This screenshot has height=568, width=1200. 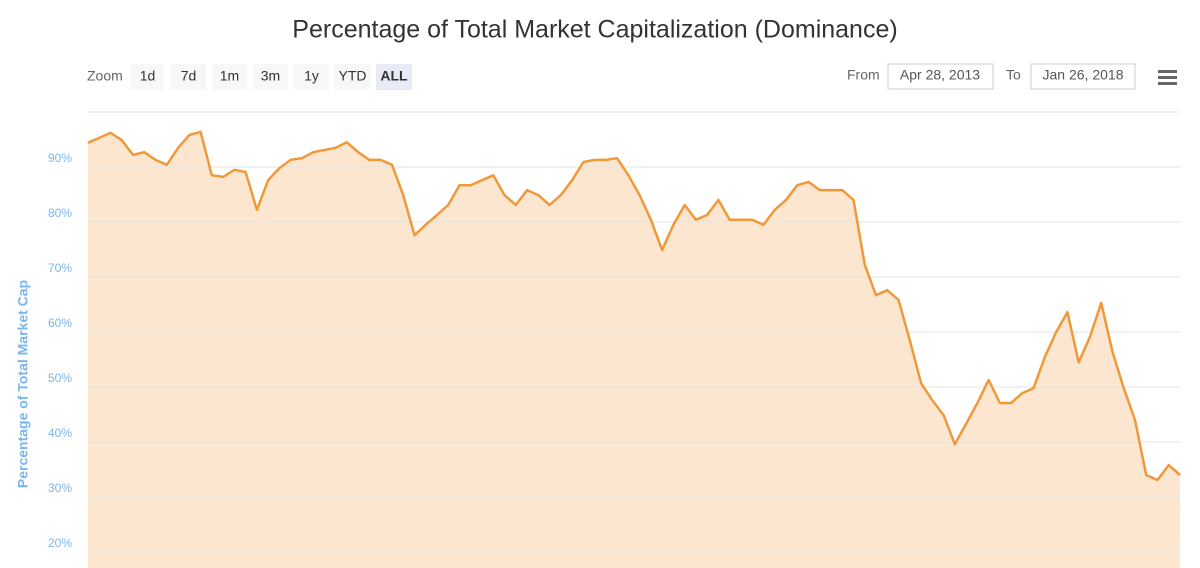 I want to click on y-tick-label: 20%, so click(x=60, y=543).